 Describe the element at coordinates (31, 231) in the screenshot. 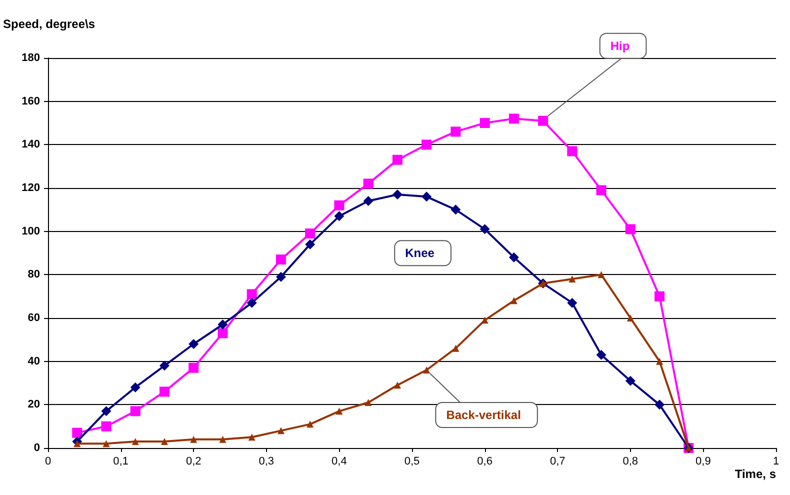

I see `y-tick-label: 100` at that location.